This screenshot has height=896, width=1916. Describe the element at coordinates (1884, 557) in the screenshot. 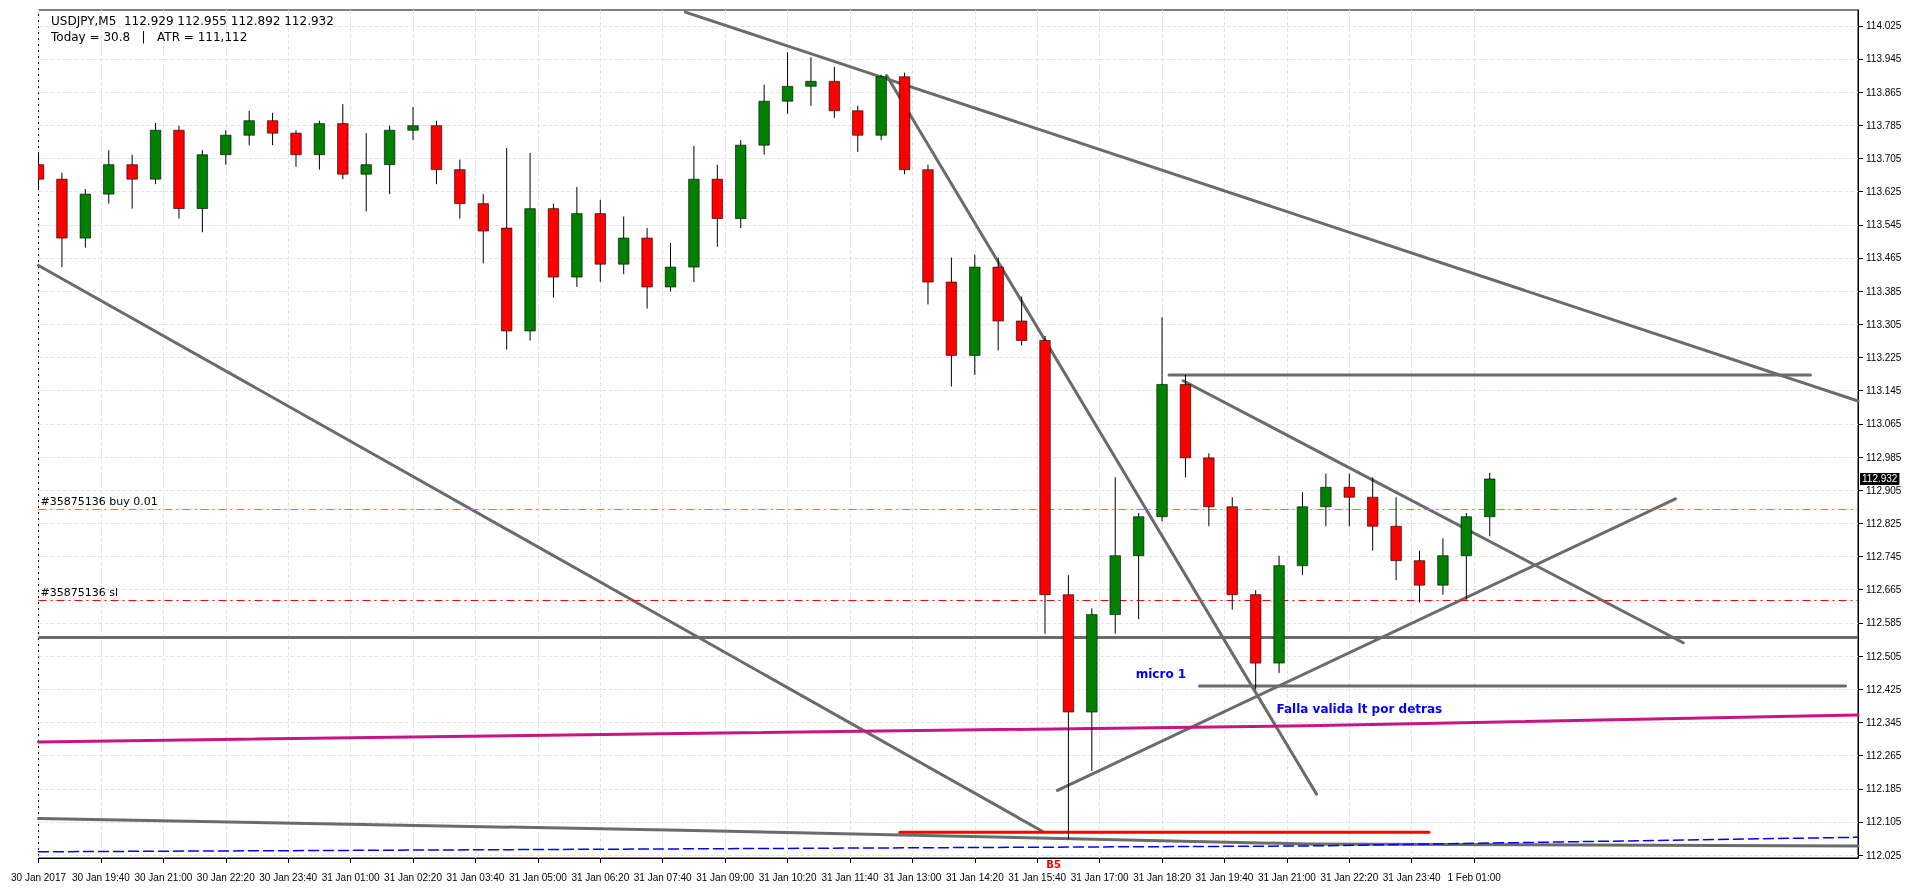

I see `y-tick-label: 112.745` at that location.